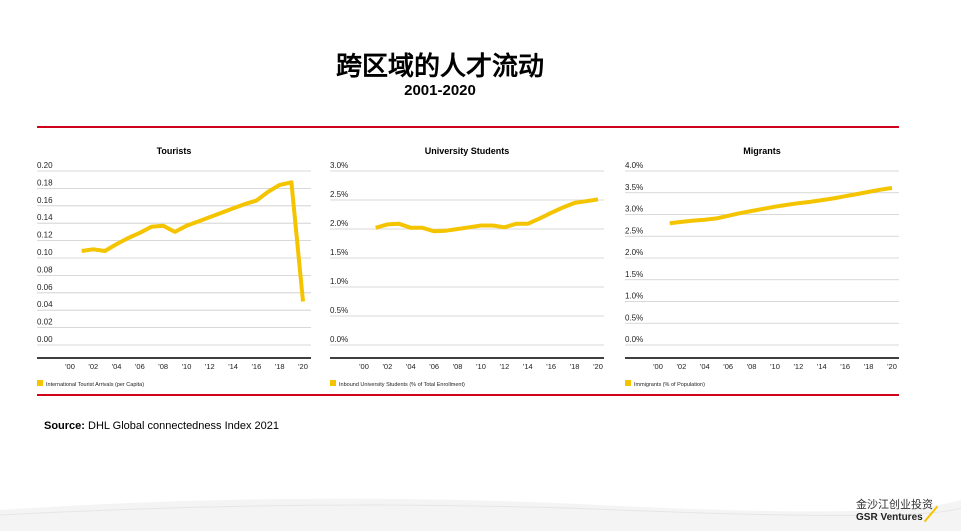 Image resolution: width=961 pixels, height=531 pixels. I want to click on source-text: DHL Global connectedness Index 2021, so click(184, 426).